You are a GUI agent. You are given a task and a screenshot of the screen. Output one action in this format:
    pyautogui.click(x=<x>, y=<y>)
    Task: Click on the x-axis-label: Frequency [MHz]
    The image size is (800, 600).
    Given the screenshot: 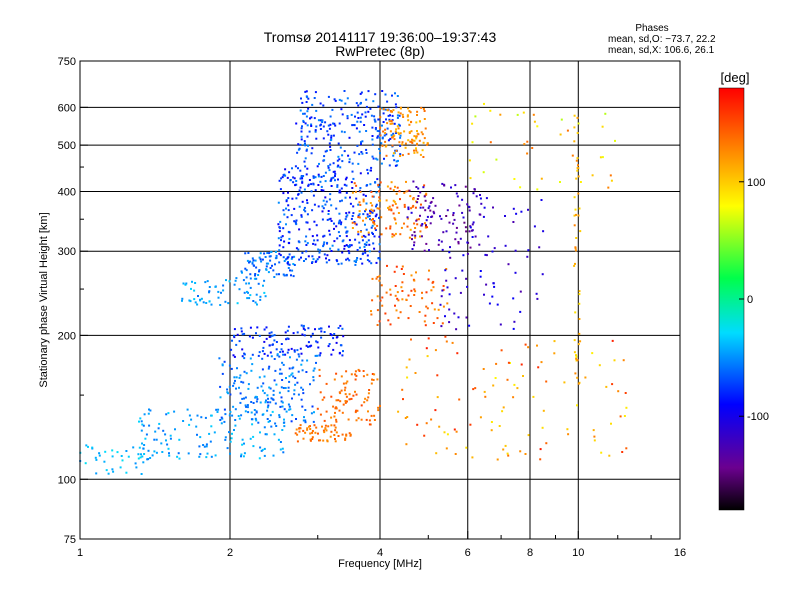 What is the action you would take?
    pyautogui.click(x=380, y=564)
    